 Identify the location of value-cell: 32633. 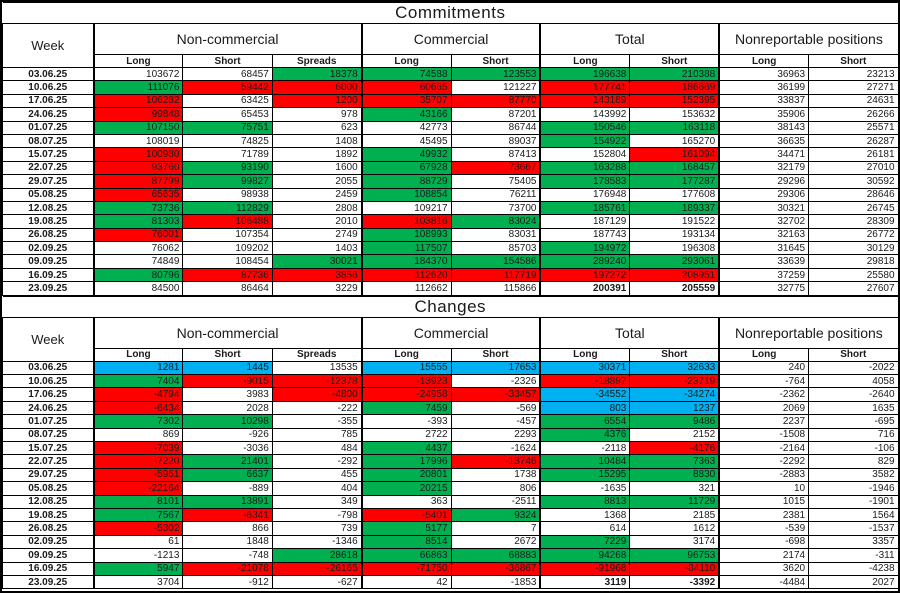
(674, 368).